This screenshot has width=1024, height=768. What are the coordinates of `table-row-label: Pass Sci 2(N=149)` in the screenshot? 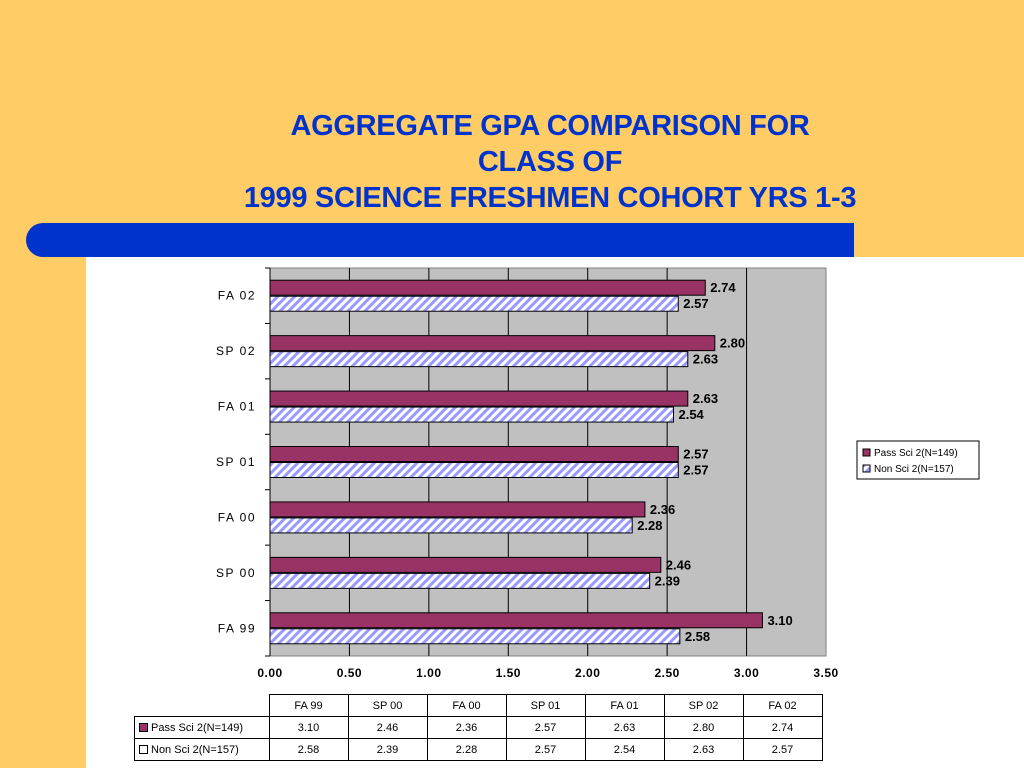 It's located at (197, 727).